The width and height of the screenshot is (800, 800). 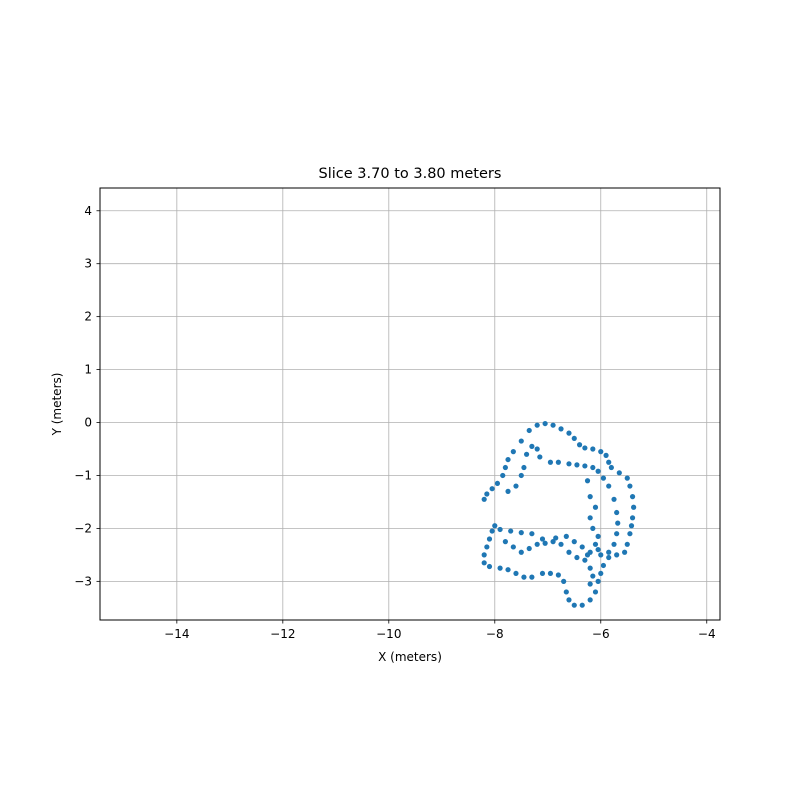 I want to click on x-axis: −14 −12 −10 −8 −6 −4, so click(x=440, y=630).